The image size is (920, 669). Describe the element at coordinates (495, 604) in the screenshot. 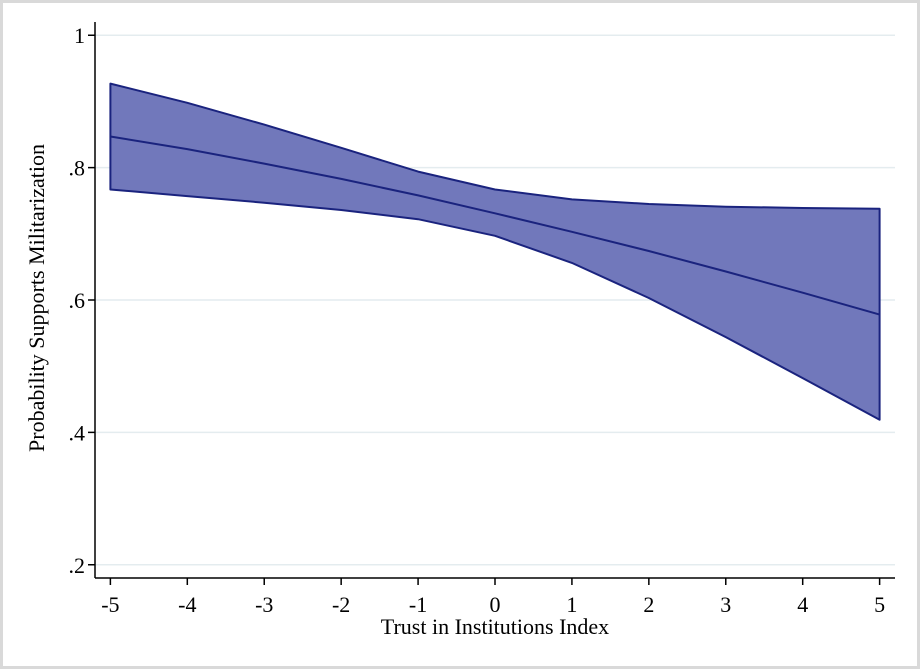

I see `x-tick-label: 0` at that location.